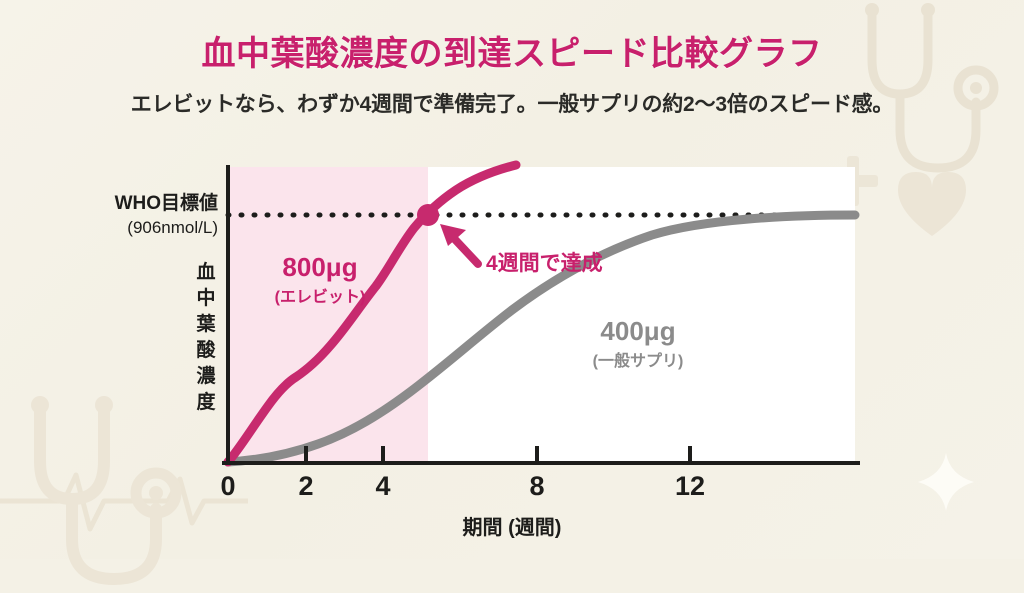  What do you see at coordinates (172, 227) in the screenshot?
I see `who-threshold-value: (906nmol/L)` at bounding box center [172, 227].